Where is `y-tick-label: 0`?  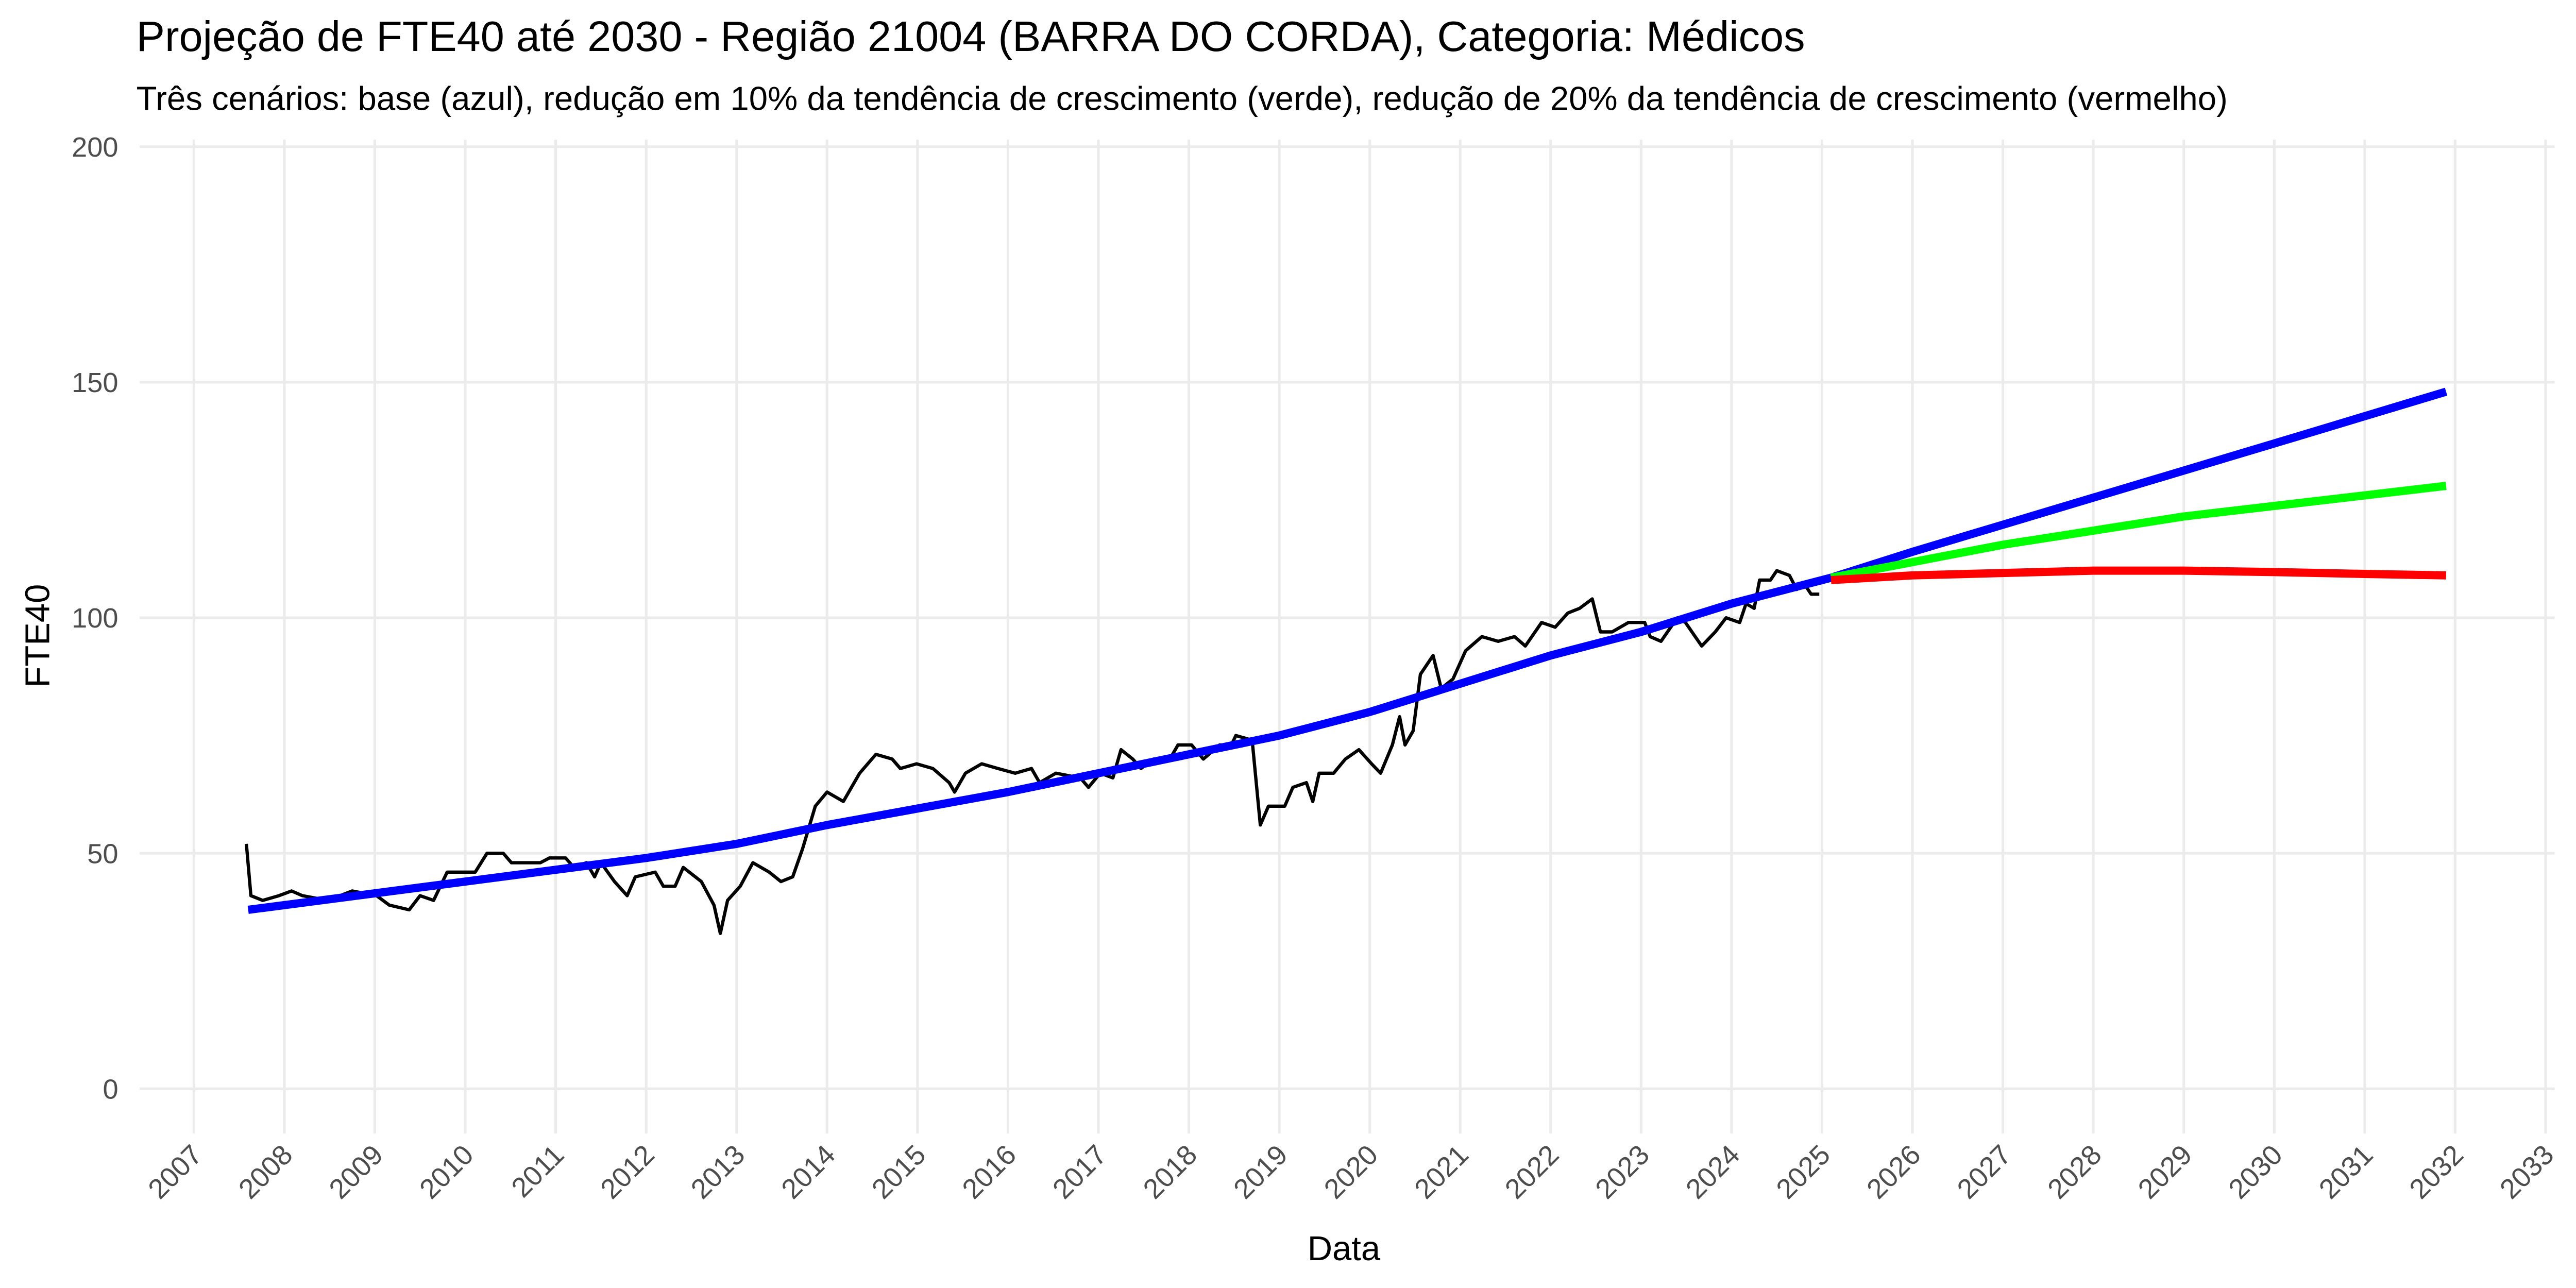 y-tick-label: 0 is located at coordinates (111, 1089).